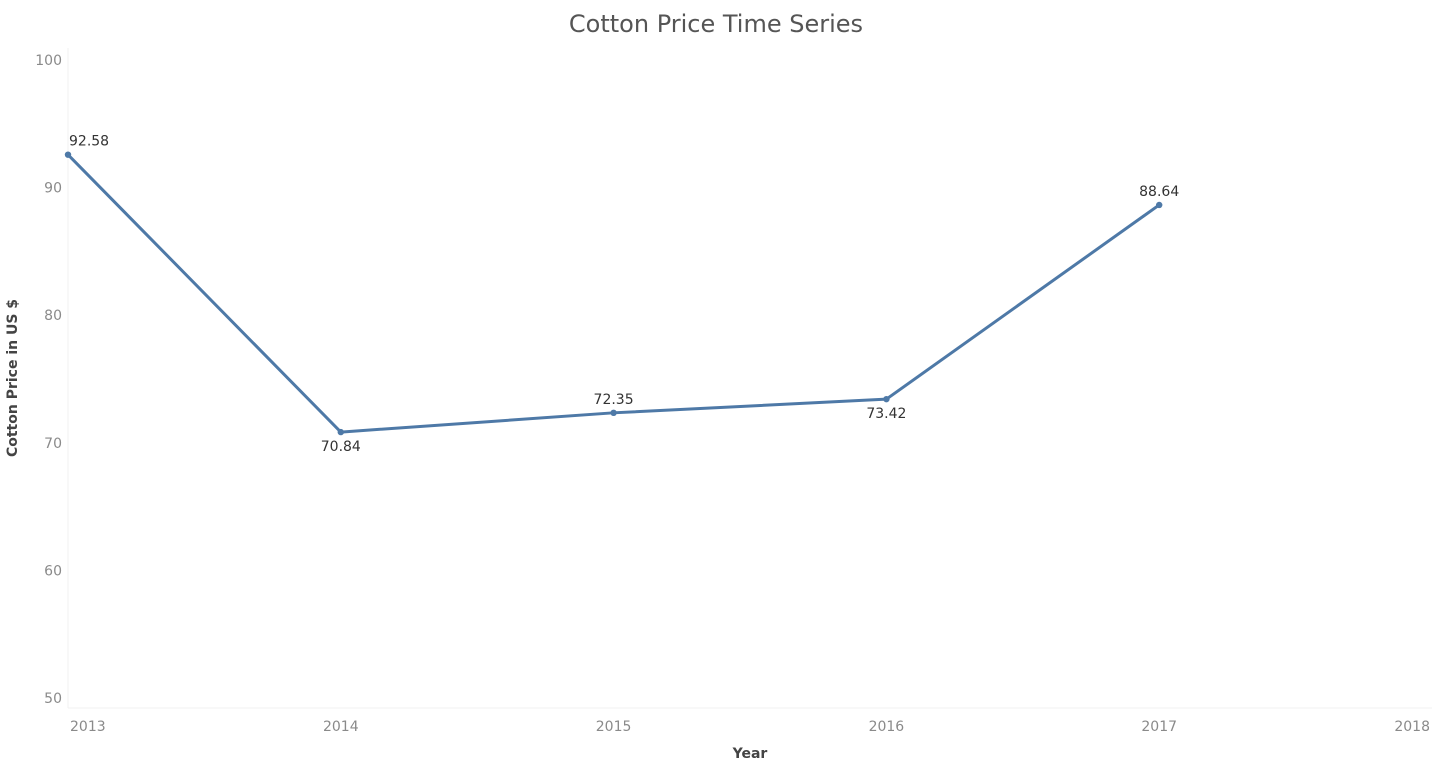 Image resolution: width=1432 pixels, height=771 pixels. What do you see at coordinates (1159, 727) in the screenshot?
I see `x-tick-label: 2017` at bounding box center [1159, 727].